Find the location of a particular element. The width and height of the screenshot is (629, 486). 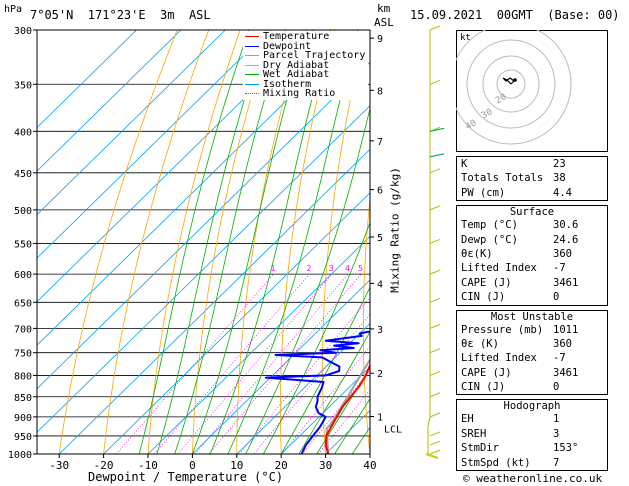

index-label: θε(K) is located at coordinates (477, 253).